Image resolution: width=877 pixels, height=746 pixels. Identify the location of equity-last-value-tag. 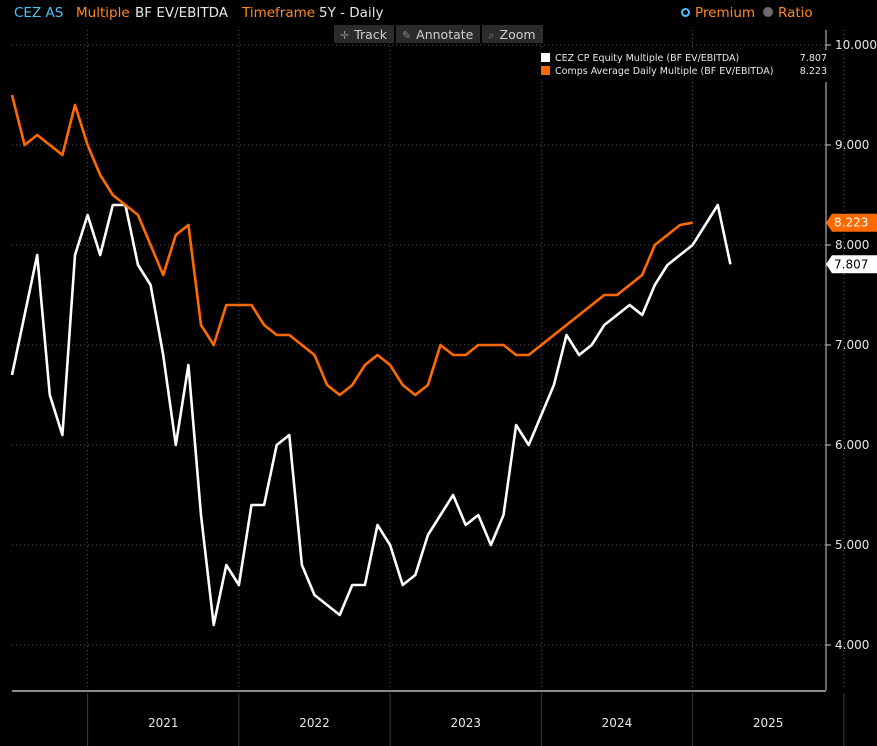
(851, 264).